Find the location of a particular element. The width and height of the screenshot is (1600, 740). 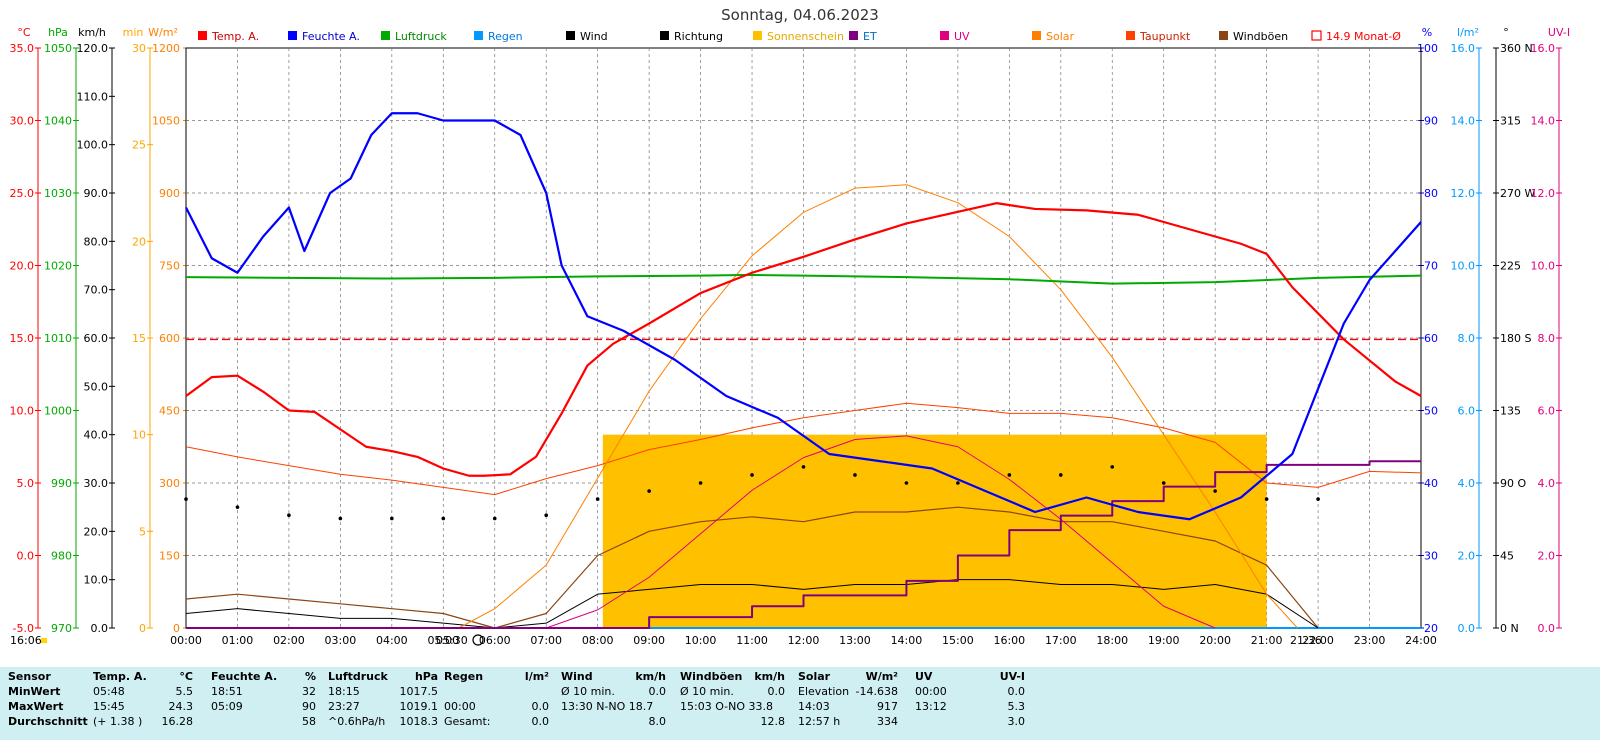

legend-label: Regen is located at coordinates (505, 36).